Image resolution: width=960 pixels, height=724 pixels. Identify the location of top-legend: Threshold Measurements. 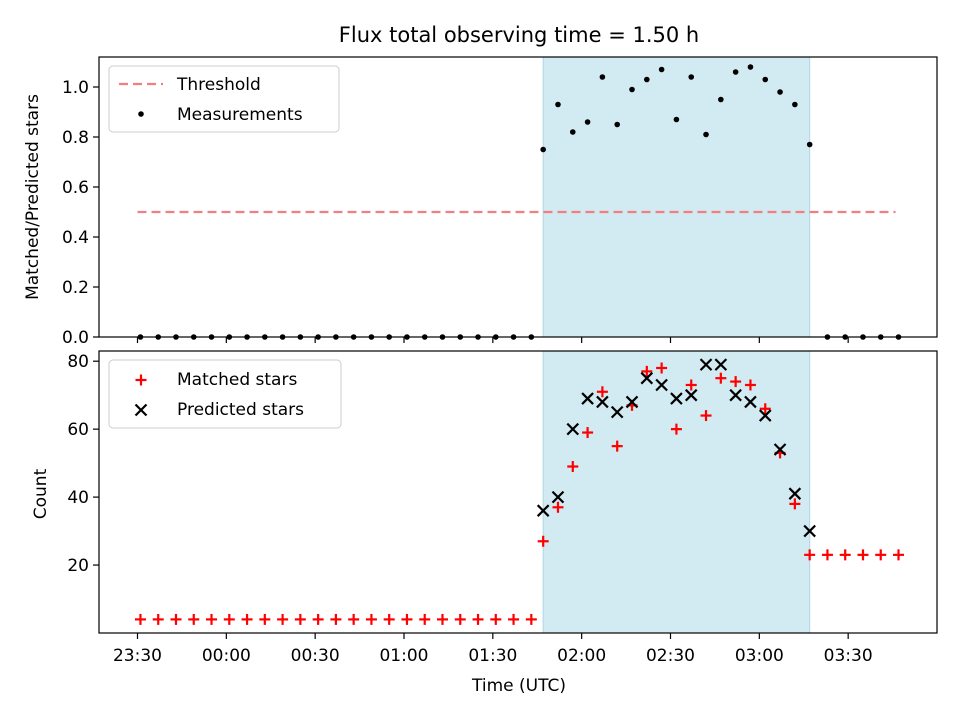
(224, 99).